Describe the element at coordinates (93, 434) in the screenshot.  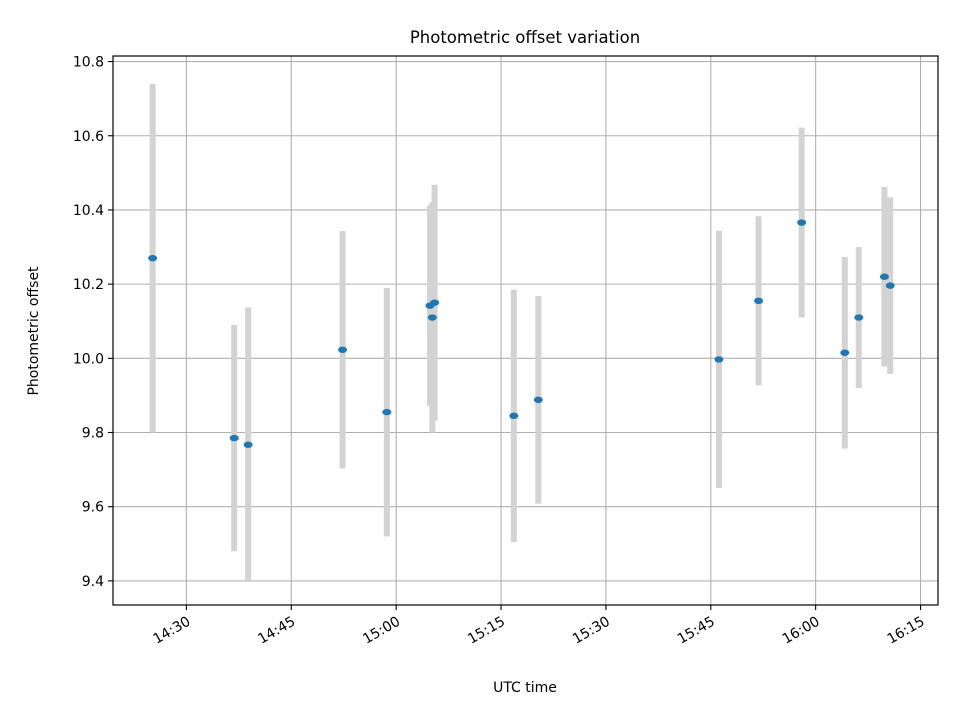
I see `y-tick-label: 9.8` at that location.